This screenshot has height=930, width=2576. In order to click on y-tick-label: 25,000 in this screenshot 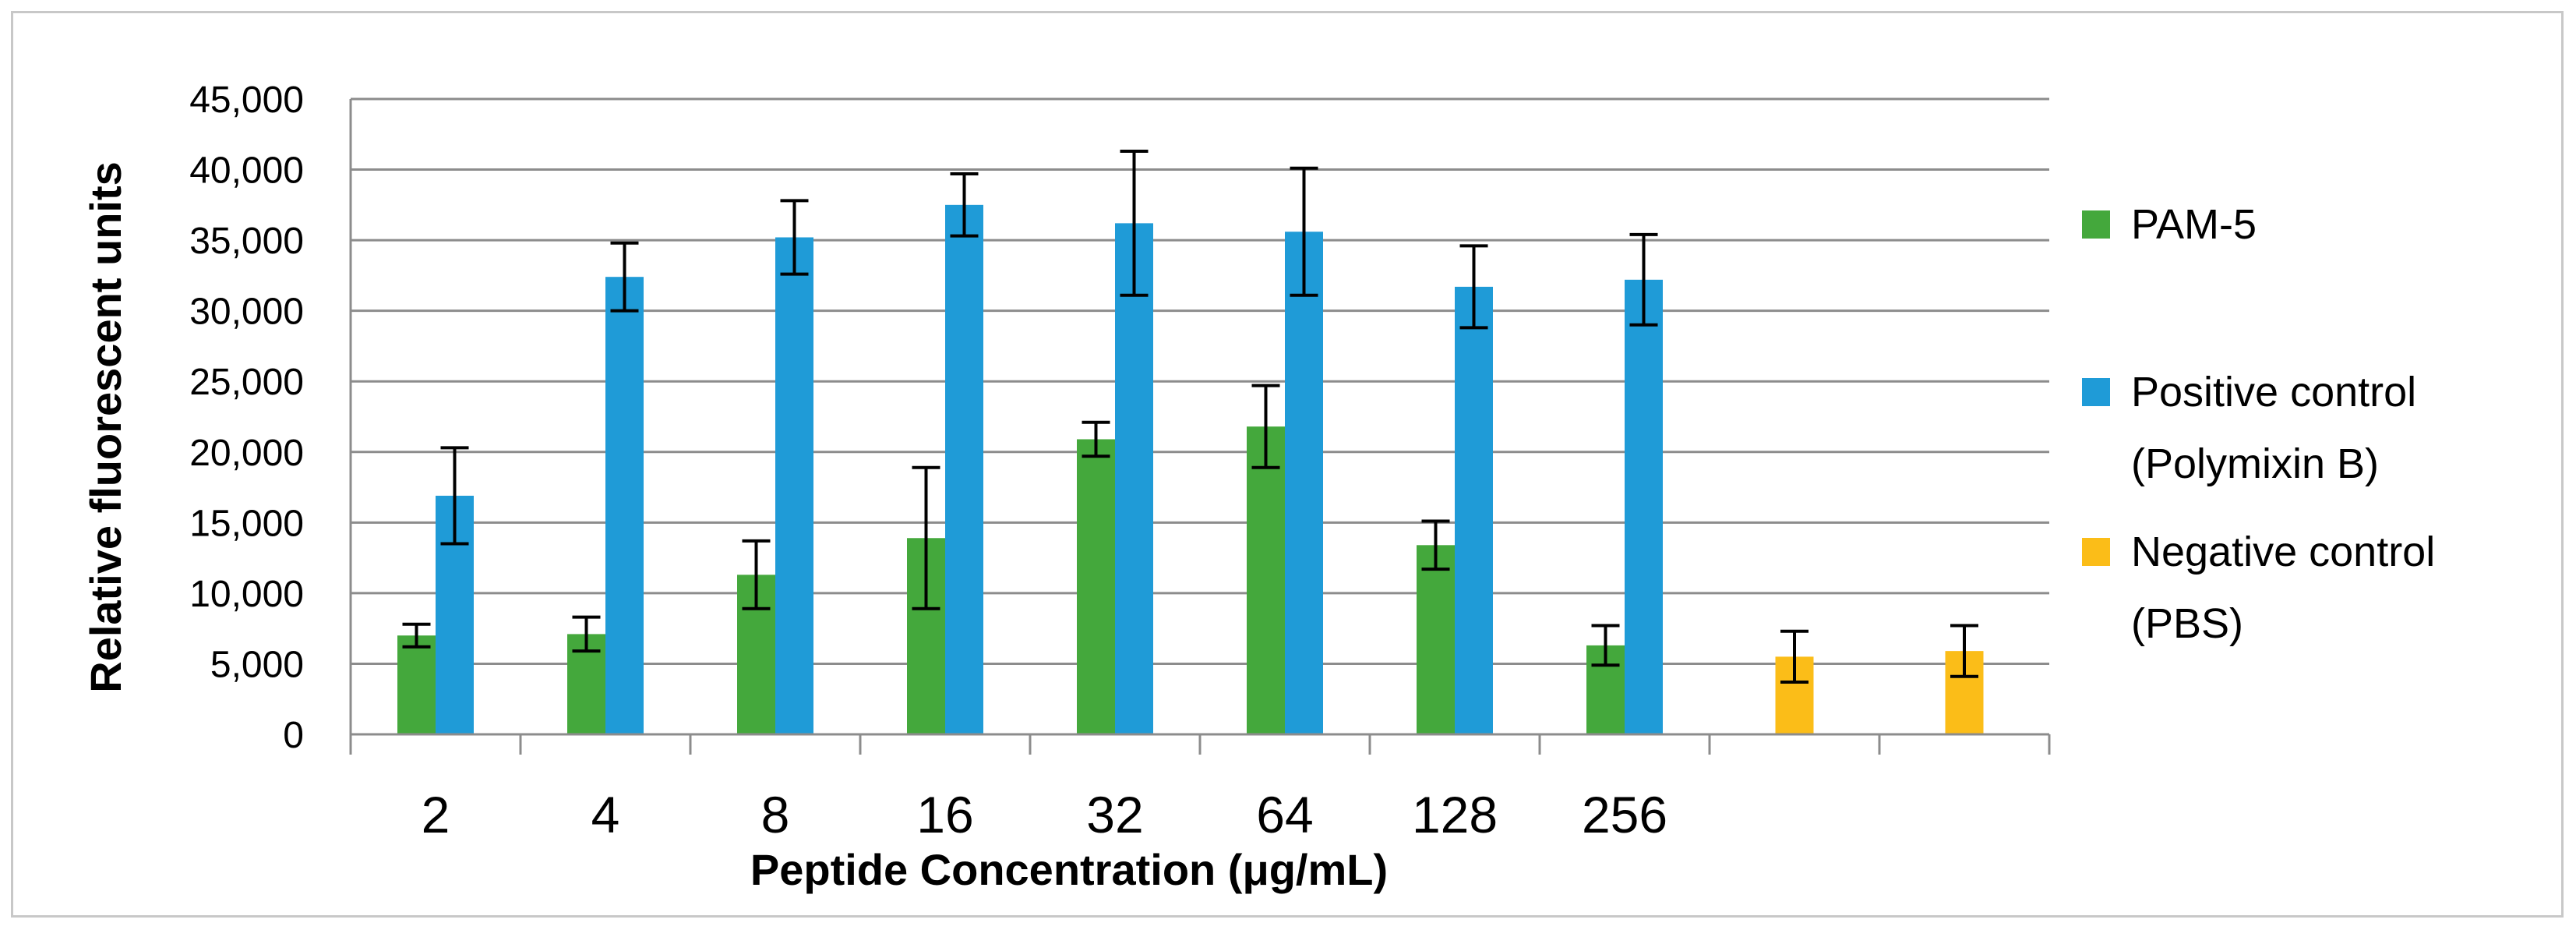, I will do `click(246, 382)`.